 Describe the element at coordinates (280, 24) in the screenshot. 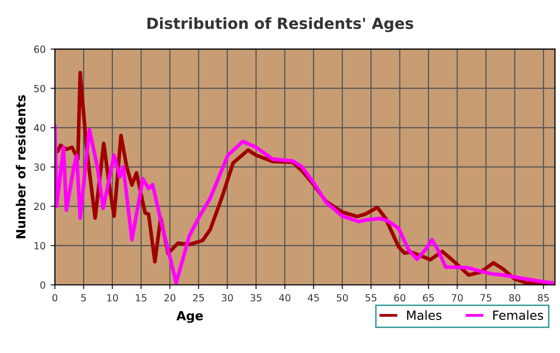

I see `chart-title: Distribution of Residents' Ages` at that location.